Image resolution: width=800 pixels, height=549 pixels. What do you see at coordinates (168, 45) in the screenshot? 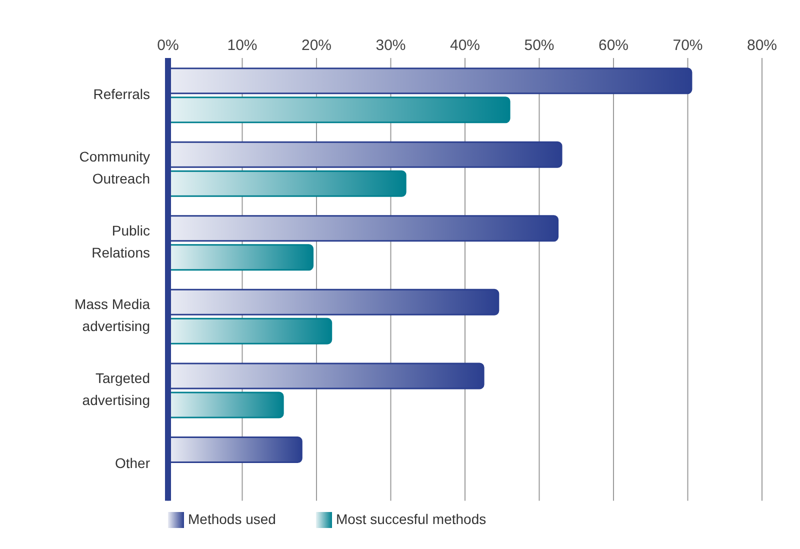
I see `x-tick-label: 0%` at bounding box center [168, 45].